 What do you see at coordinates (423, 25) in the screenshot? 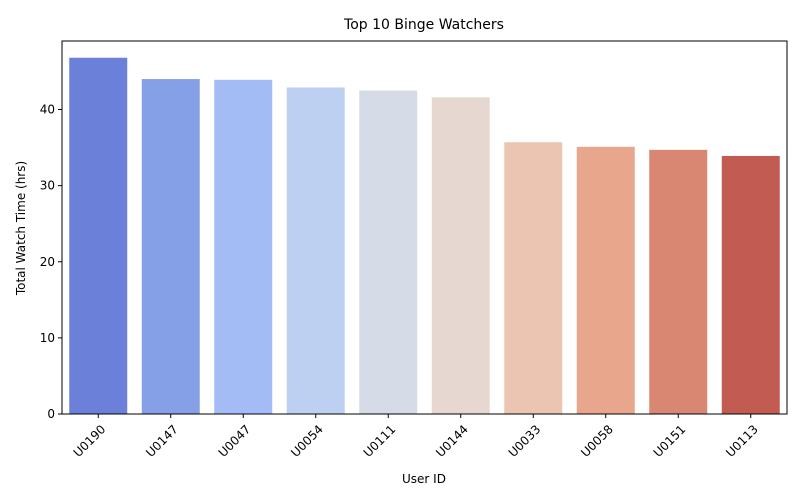
I see `chart-title: Top 10 Binge Watchers` at bounding box center [423, 25].